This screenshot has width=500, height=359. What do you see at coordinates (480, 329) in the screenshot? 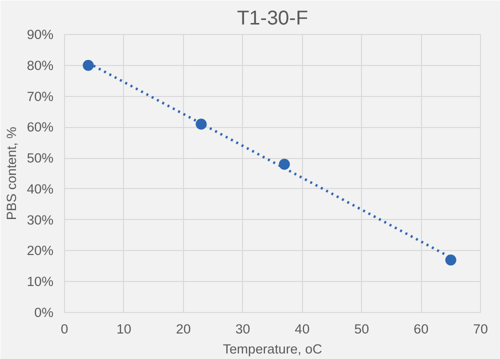
I see `x-tick-label: 70` at bounding box center [480, 329].